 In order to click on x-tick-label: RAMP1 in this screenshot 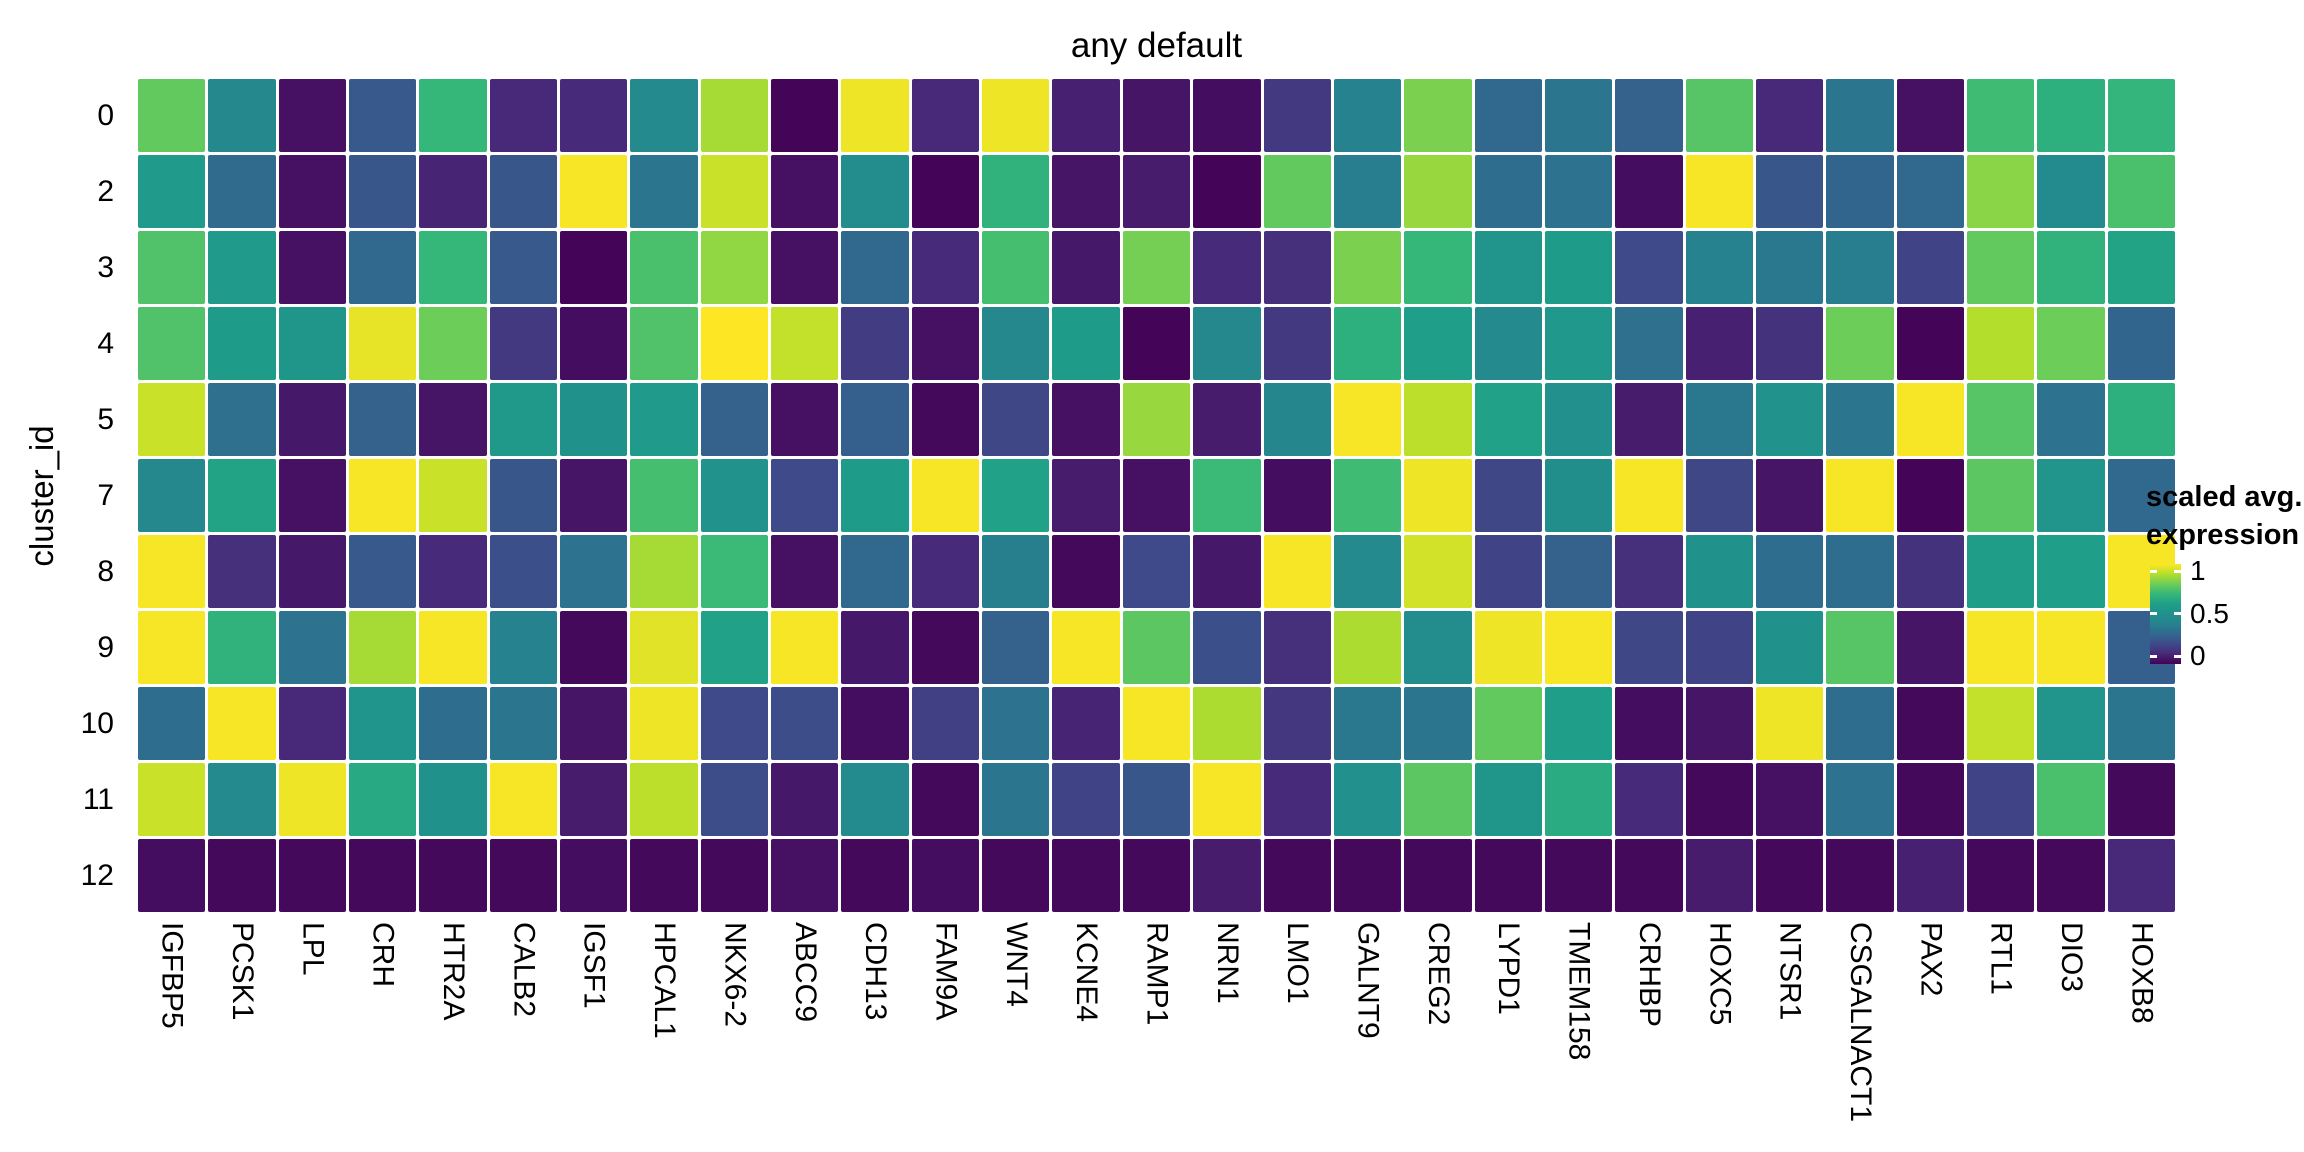, I will do `click(1157, 974)`.